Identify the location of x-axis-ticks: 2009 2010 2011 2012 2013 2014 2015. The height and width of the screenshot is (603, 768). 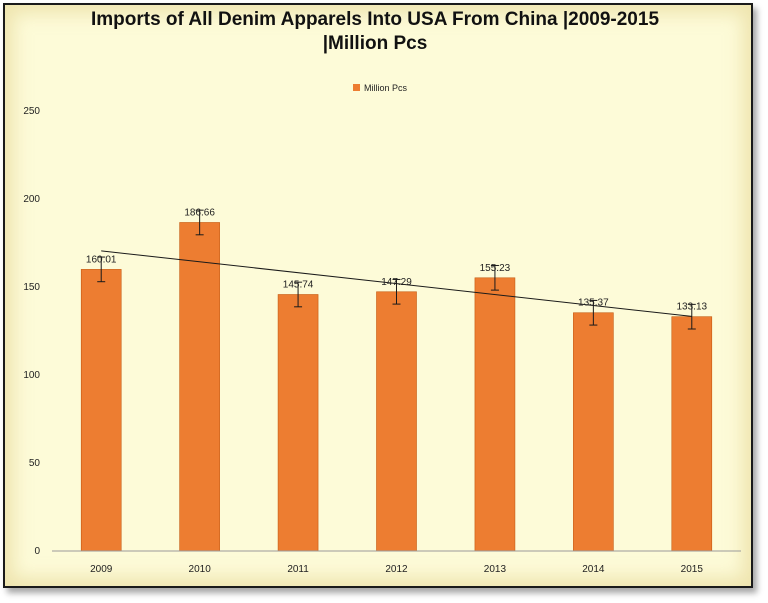
(396, 569).